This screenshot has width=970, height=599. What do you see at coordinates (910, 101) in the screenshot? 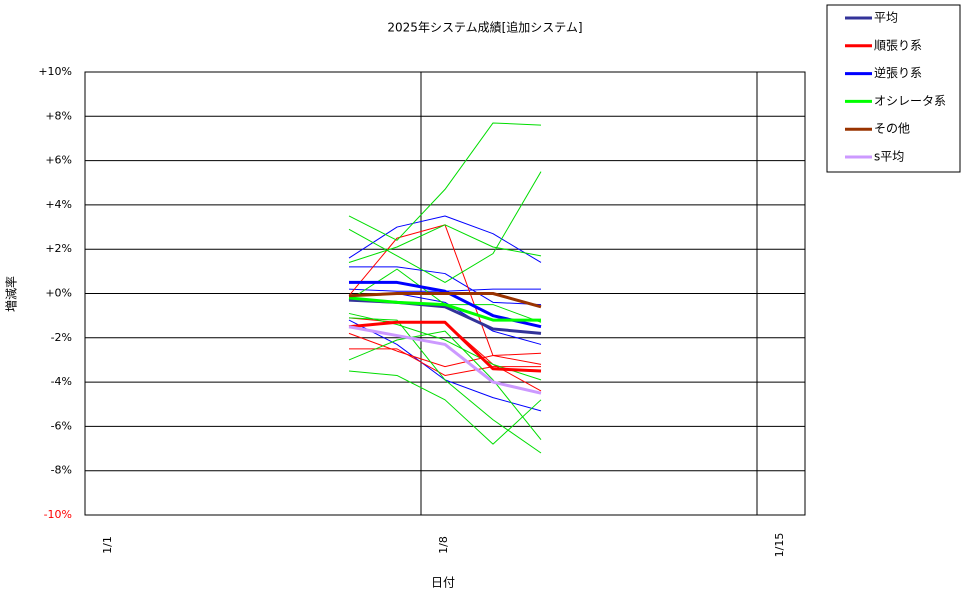
I see `legend-label: オシレータ系` at bounding box center [910, 101].